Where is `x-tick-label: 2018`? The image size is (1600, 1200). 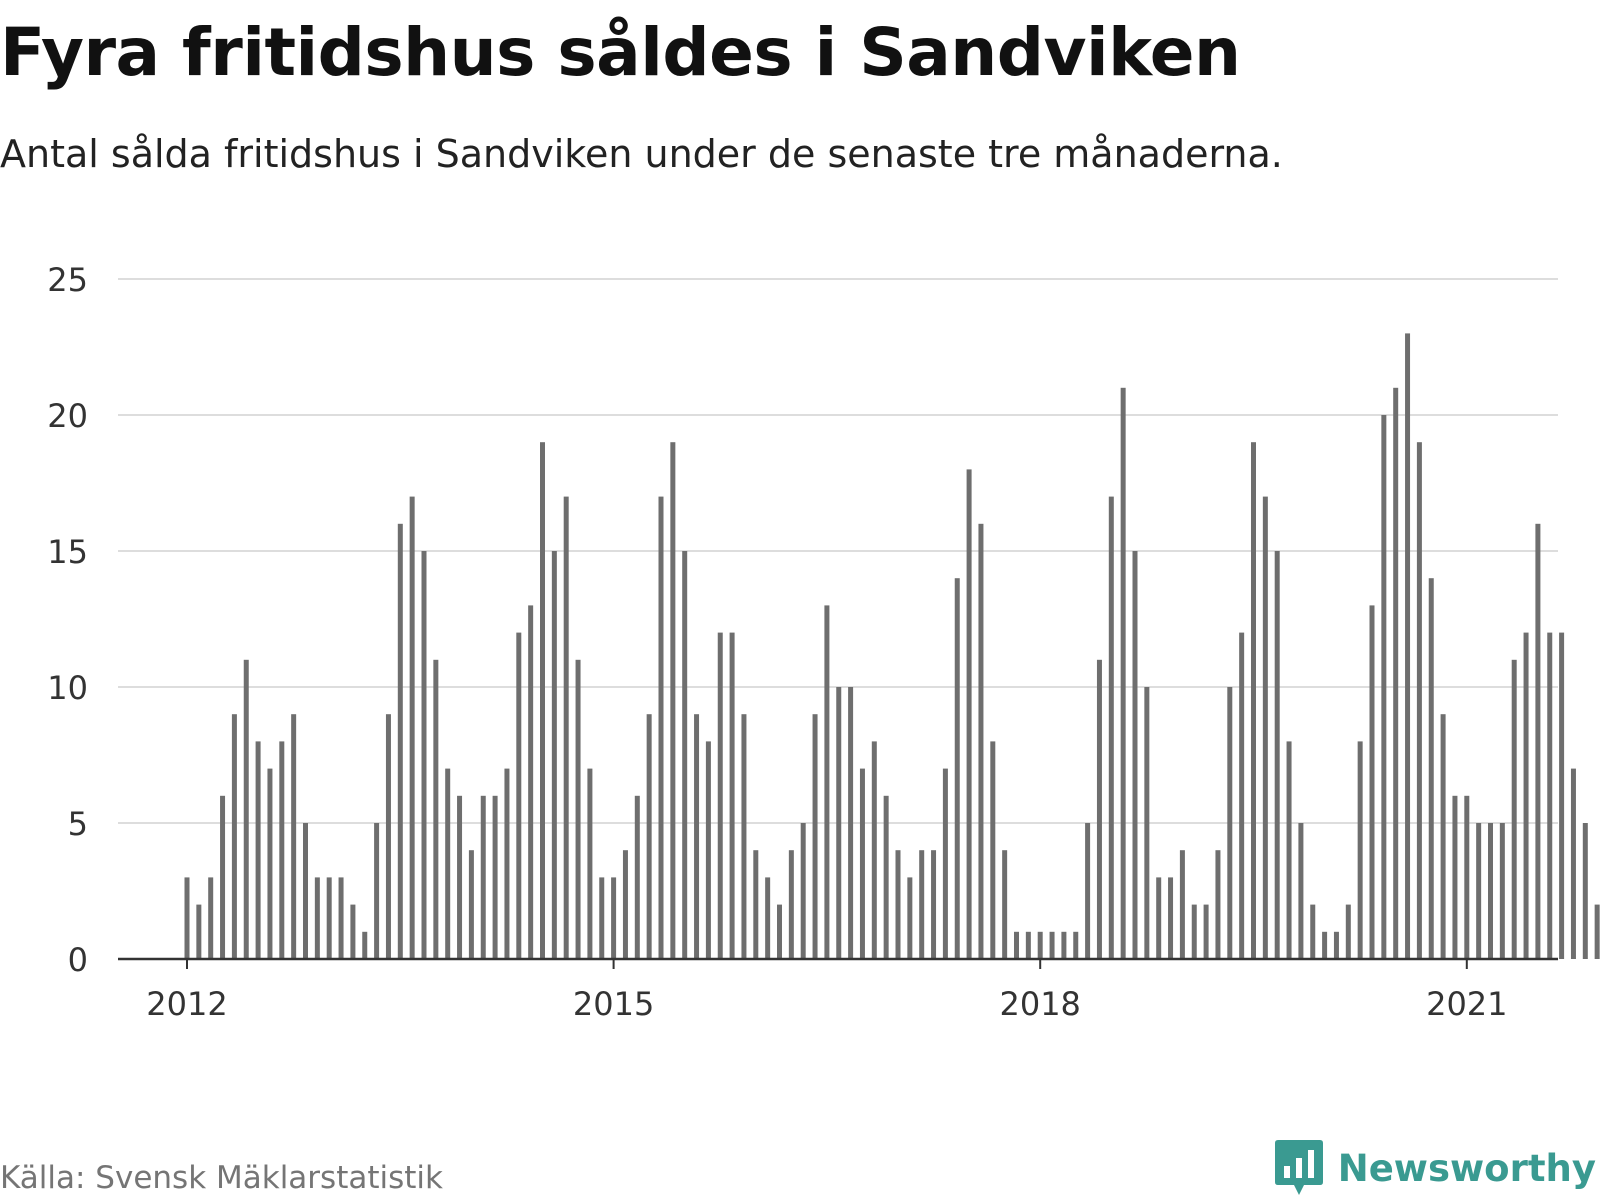
x-tick-label: 2018 is located at coordinates (1039, 1004).